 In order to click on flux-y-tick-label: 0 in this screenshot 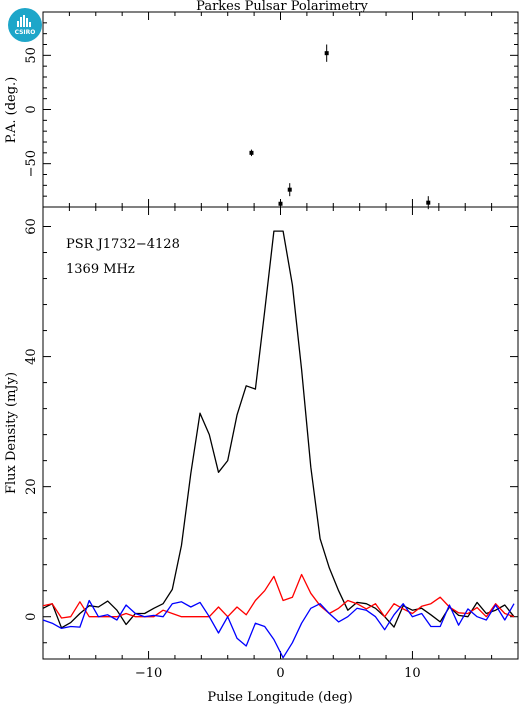, I will do `click(31, 617)`.